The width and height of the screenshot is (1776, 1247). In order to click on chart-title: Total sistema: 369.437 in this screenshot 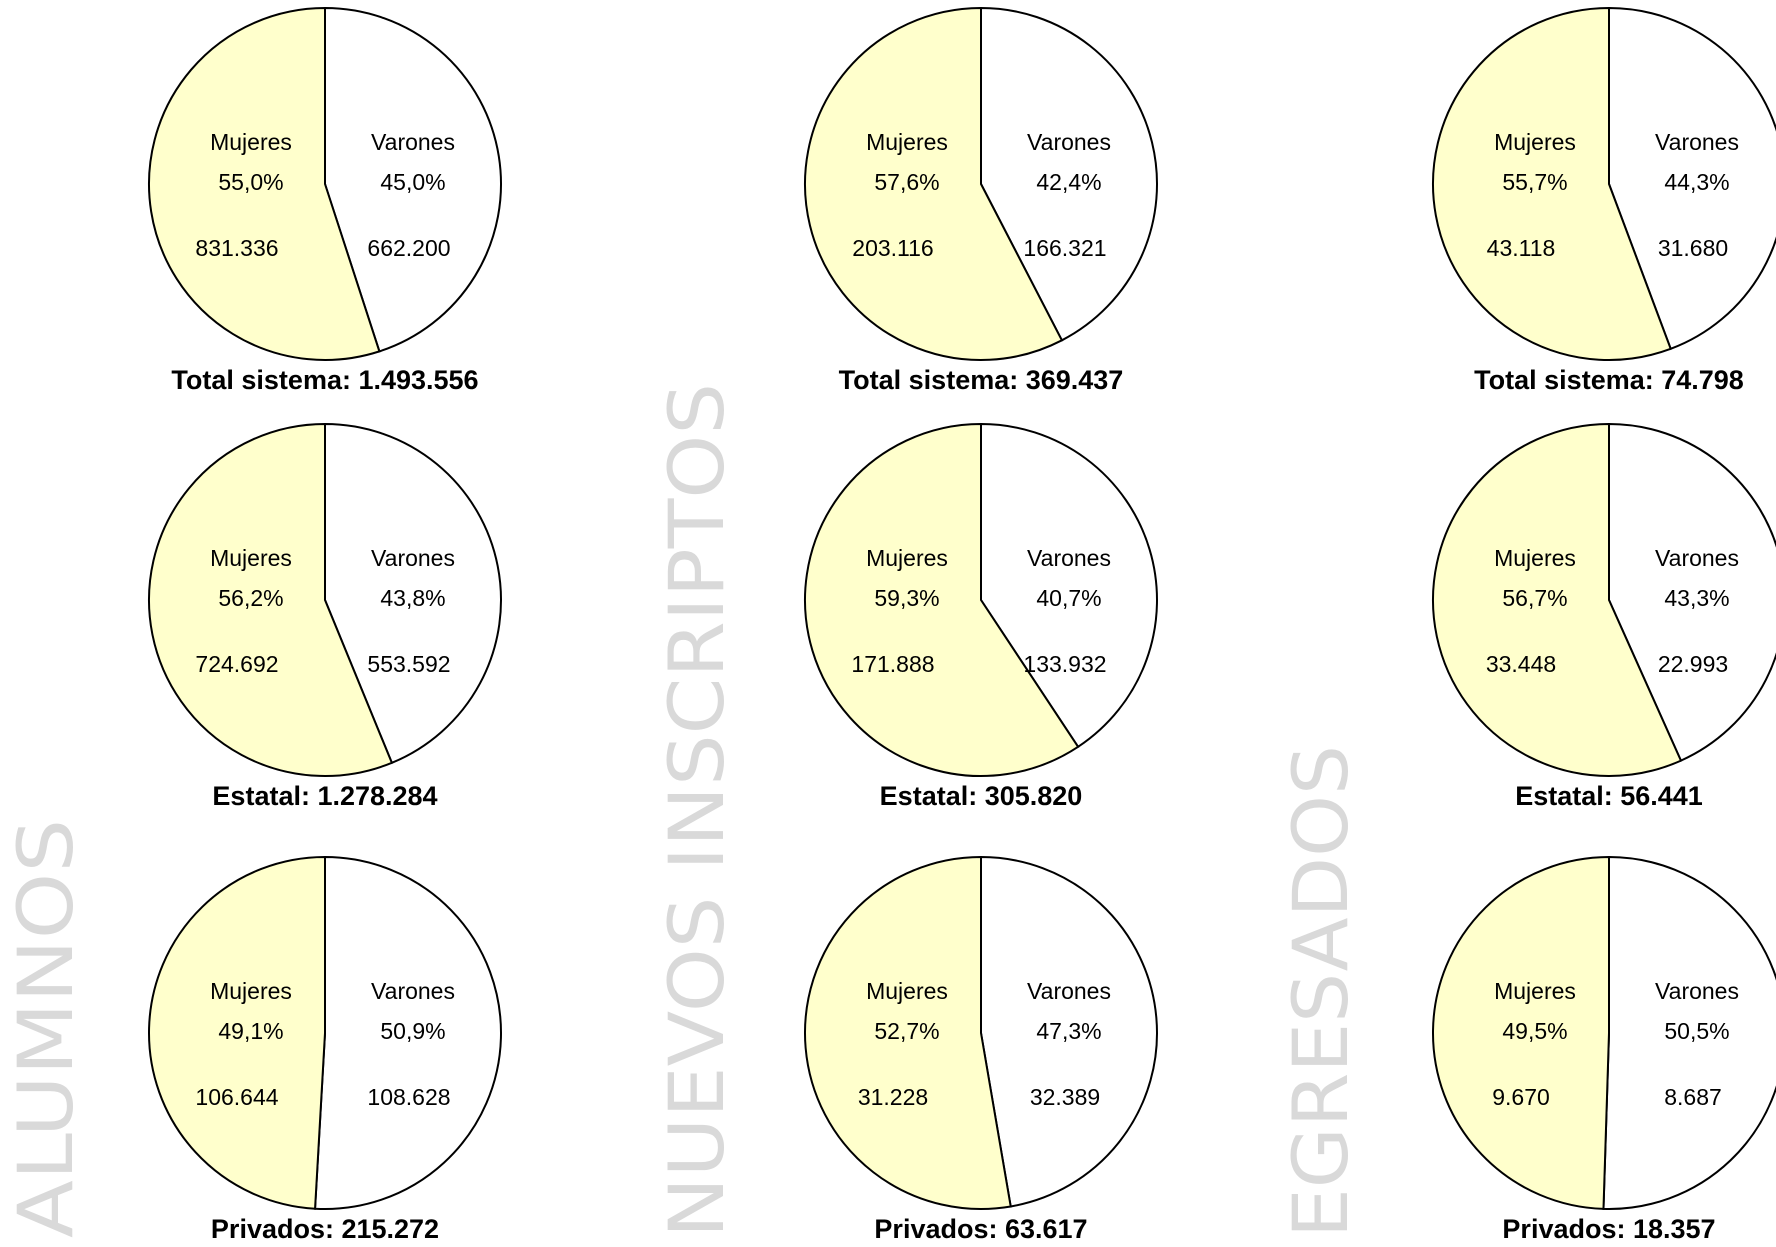, I will do `click(981, 380)`.